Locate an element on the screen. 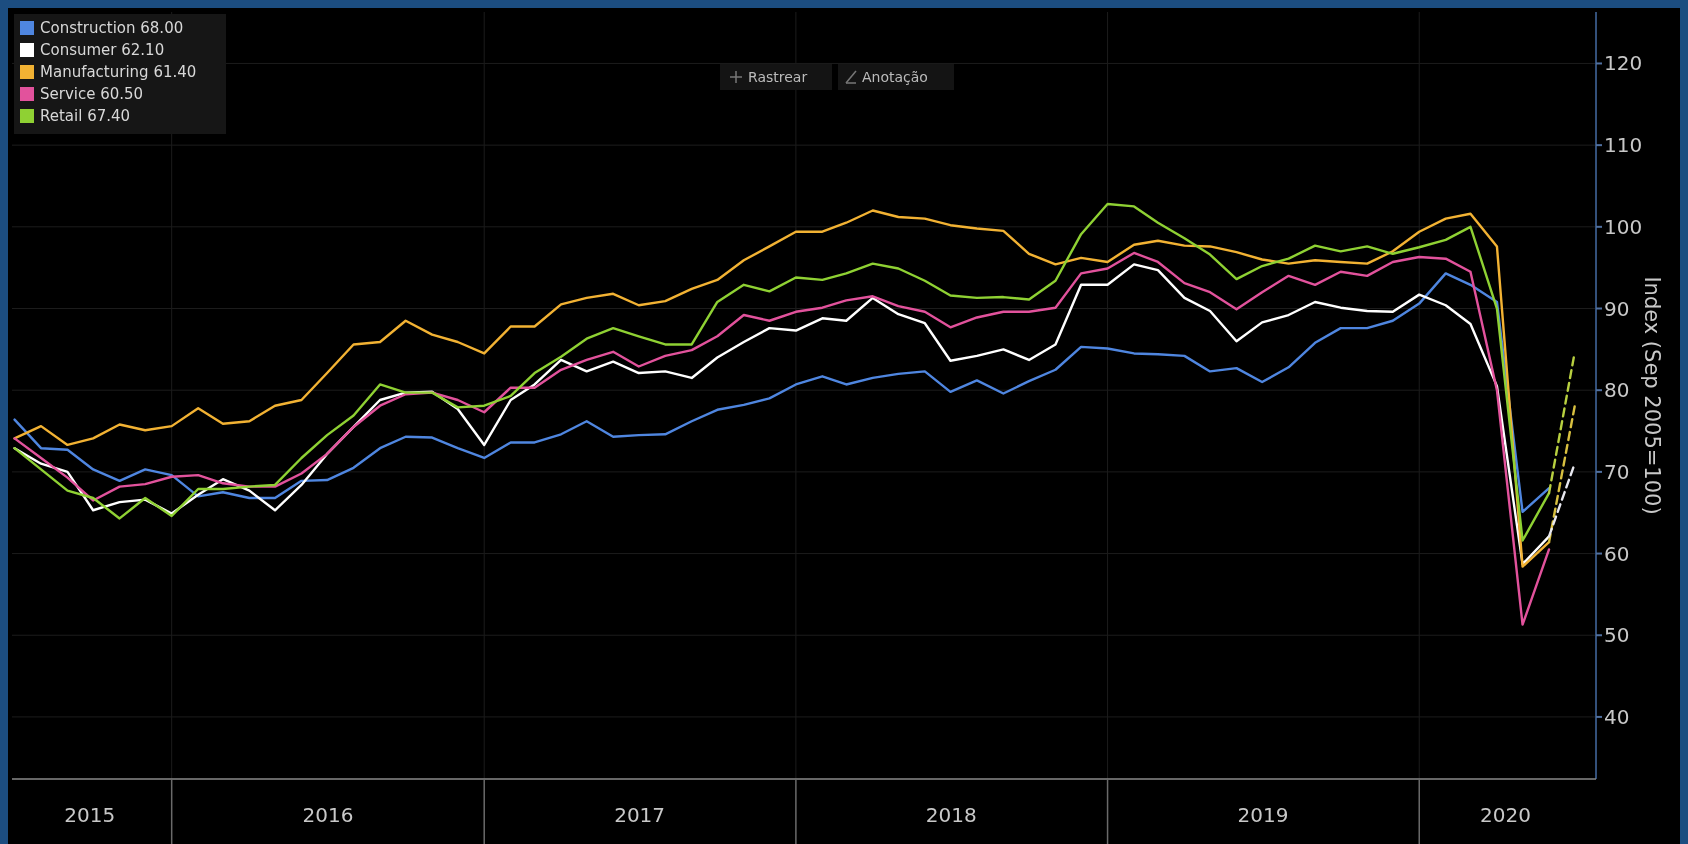  y-tick-label: 70 is located at coordinates (1617, 471).